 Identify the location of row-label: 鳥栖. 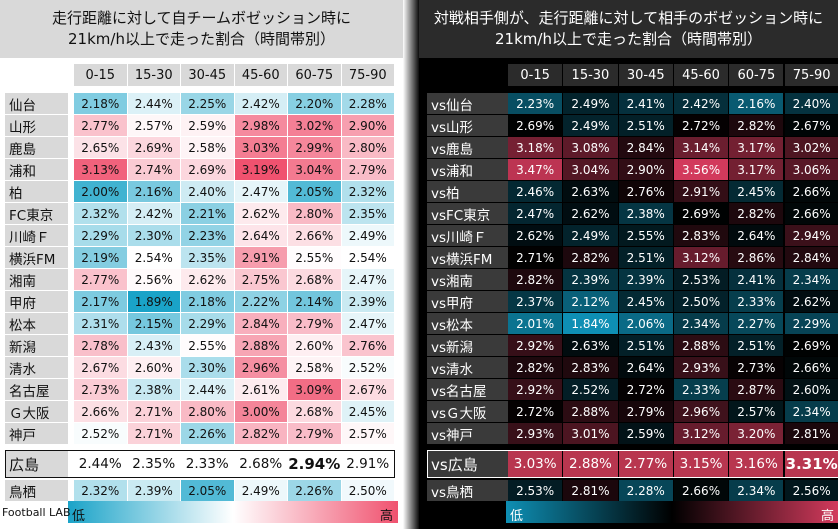
(36, 490).